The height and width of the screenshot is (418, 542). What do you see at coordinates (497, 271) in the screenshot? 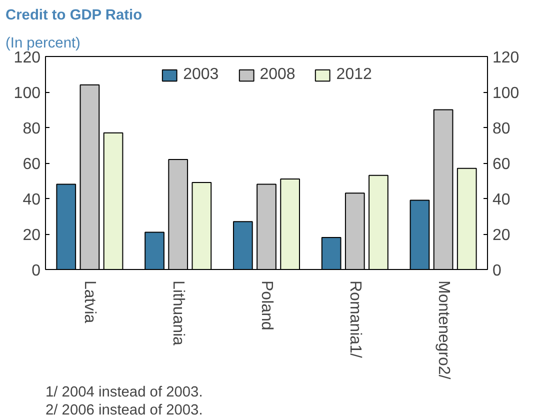
I see `y2-tick-label: 0` at bounding box center [497, 271].